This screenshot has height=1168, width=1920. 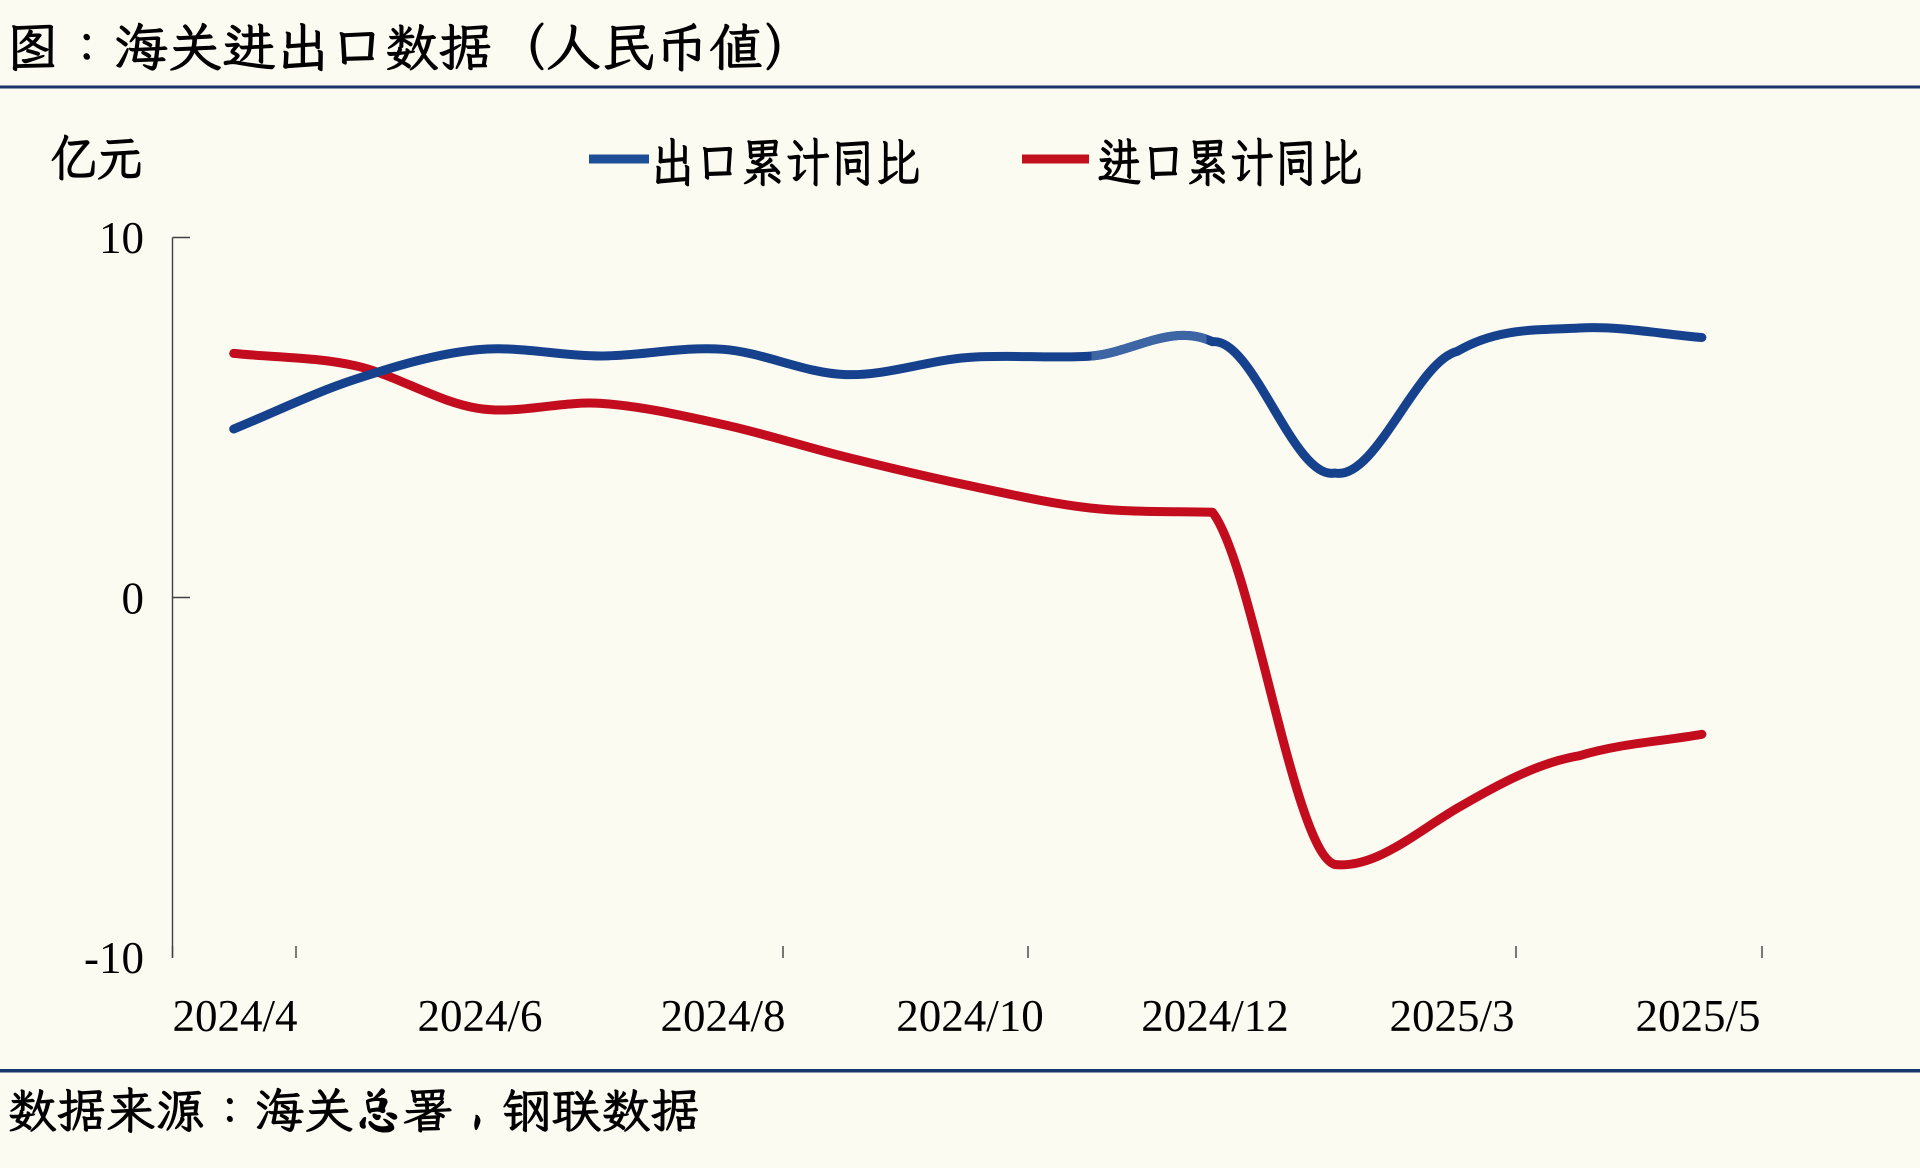 I want to click on svg-text: 2024/4, so click(x=234, y=1016).